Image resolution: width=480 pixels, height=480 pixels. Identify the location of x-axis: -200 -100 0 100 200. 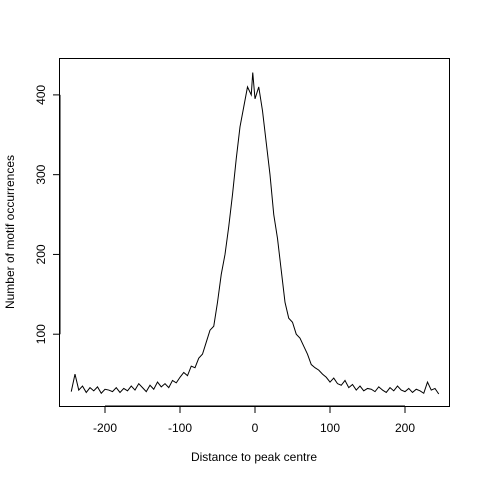
(254, 420).